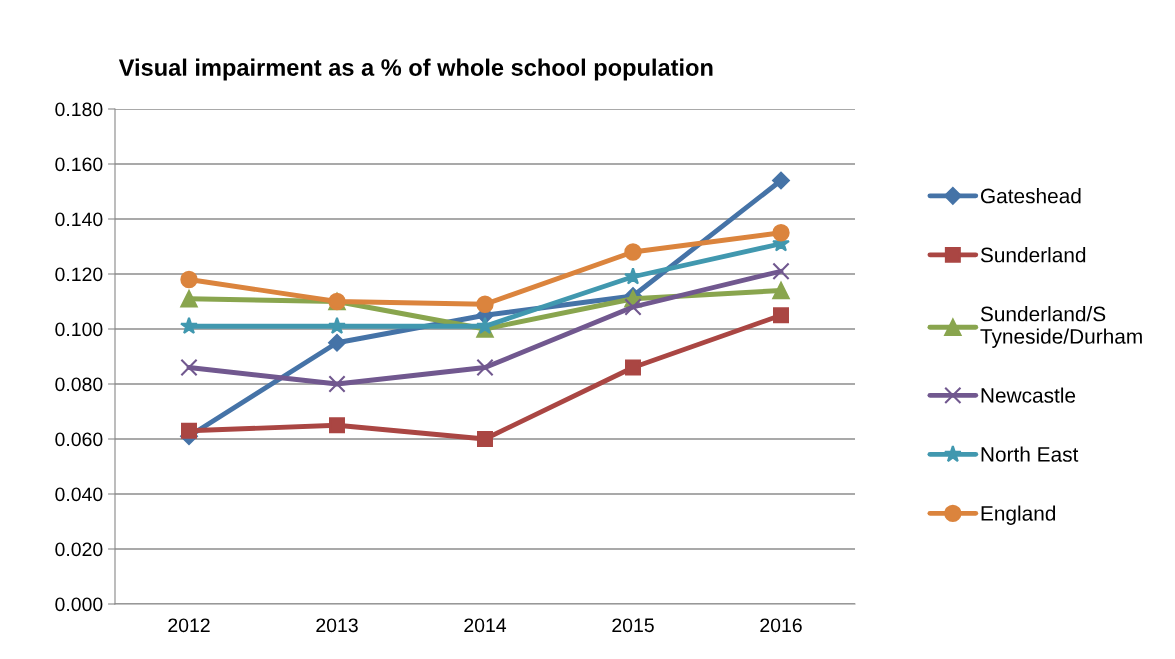  What do you see at coordinates (79, 274) in the screenshot?
I see `y-tick-label: 0.120` at bounding box center [79, 274].